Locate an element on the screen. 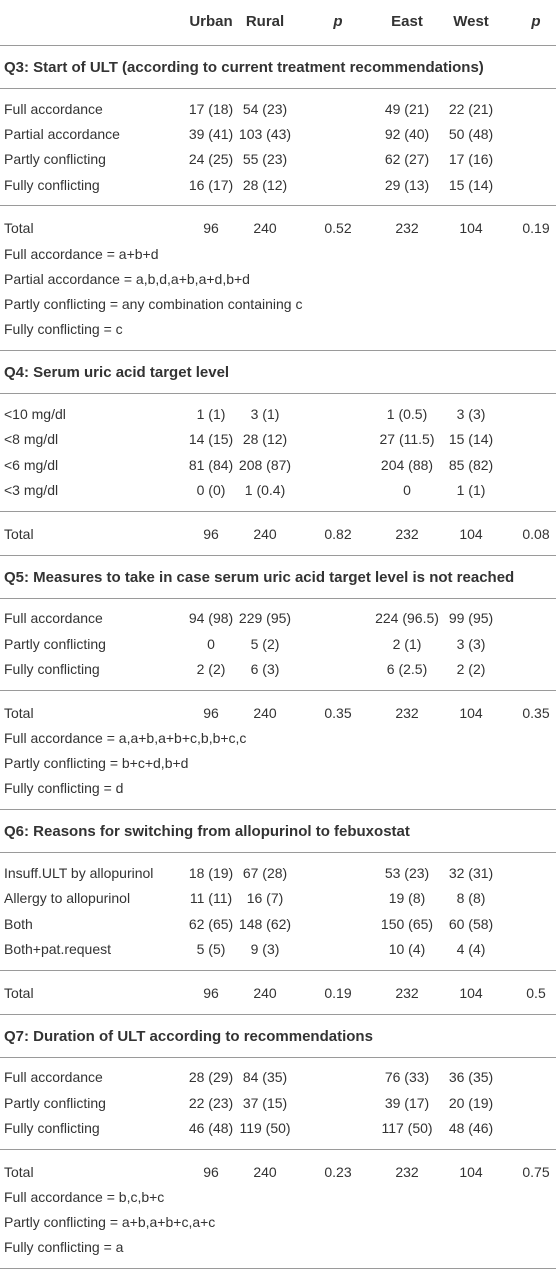 Image resolution: width=556 pixels, height=1275 pixels. cell: 39 (41) is located at coordinates (211, 133).